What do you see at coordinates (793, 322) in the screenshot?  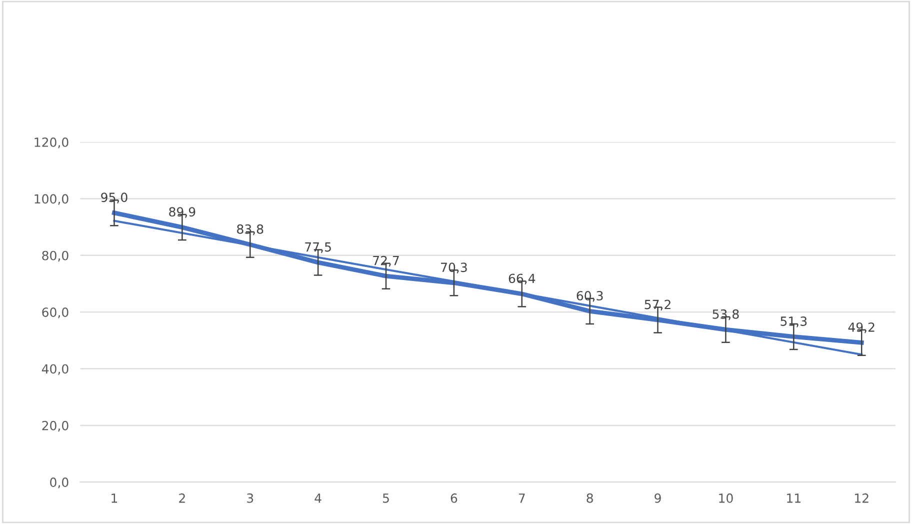 I see `data-label: 51,3` at bounding box center [793, 322].